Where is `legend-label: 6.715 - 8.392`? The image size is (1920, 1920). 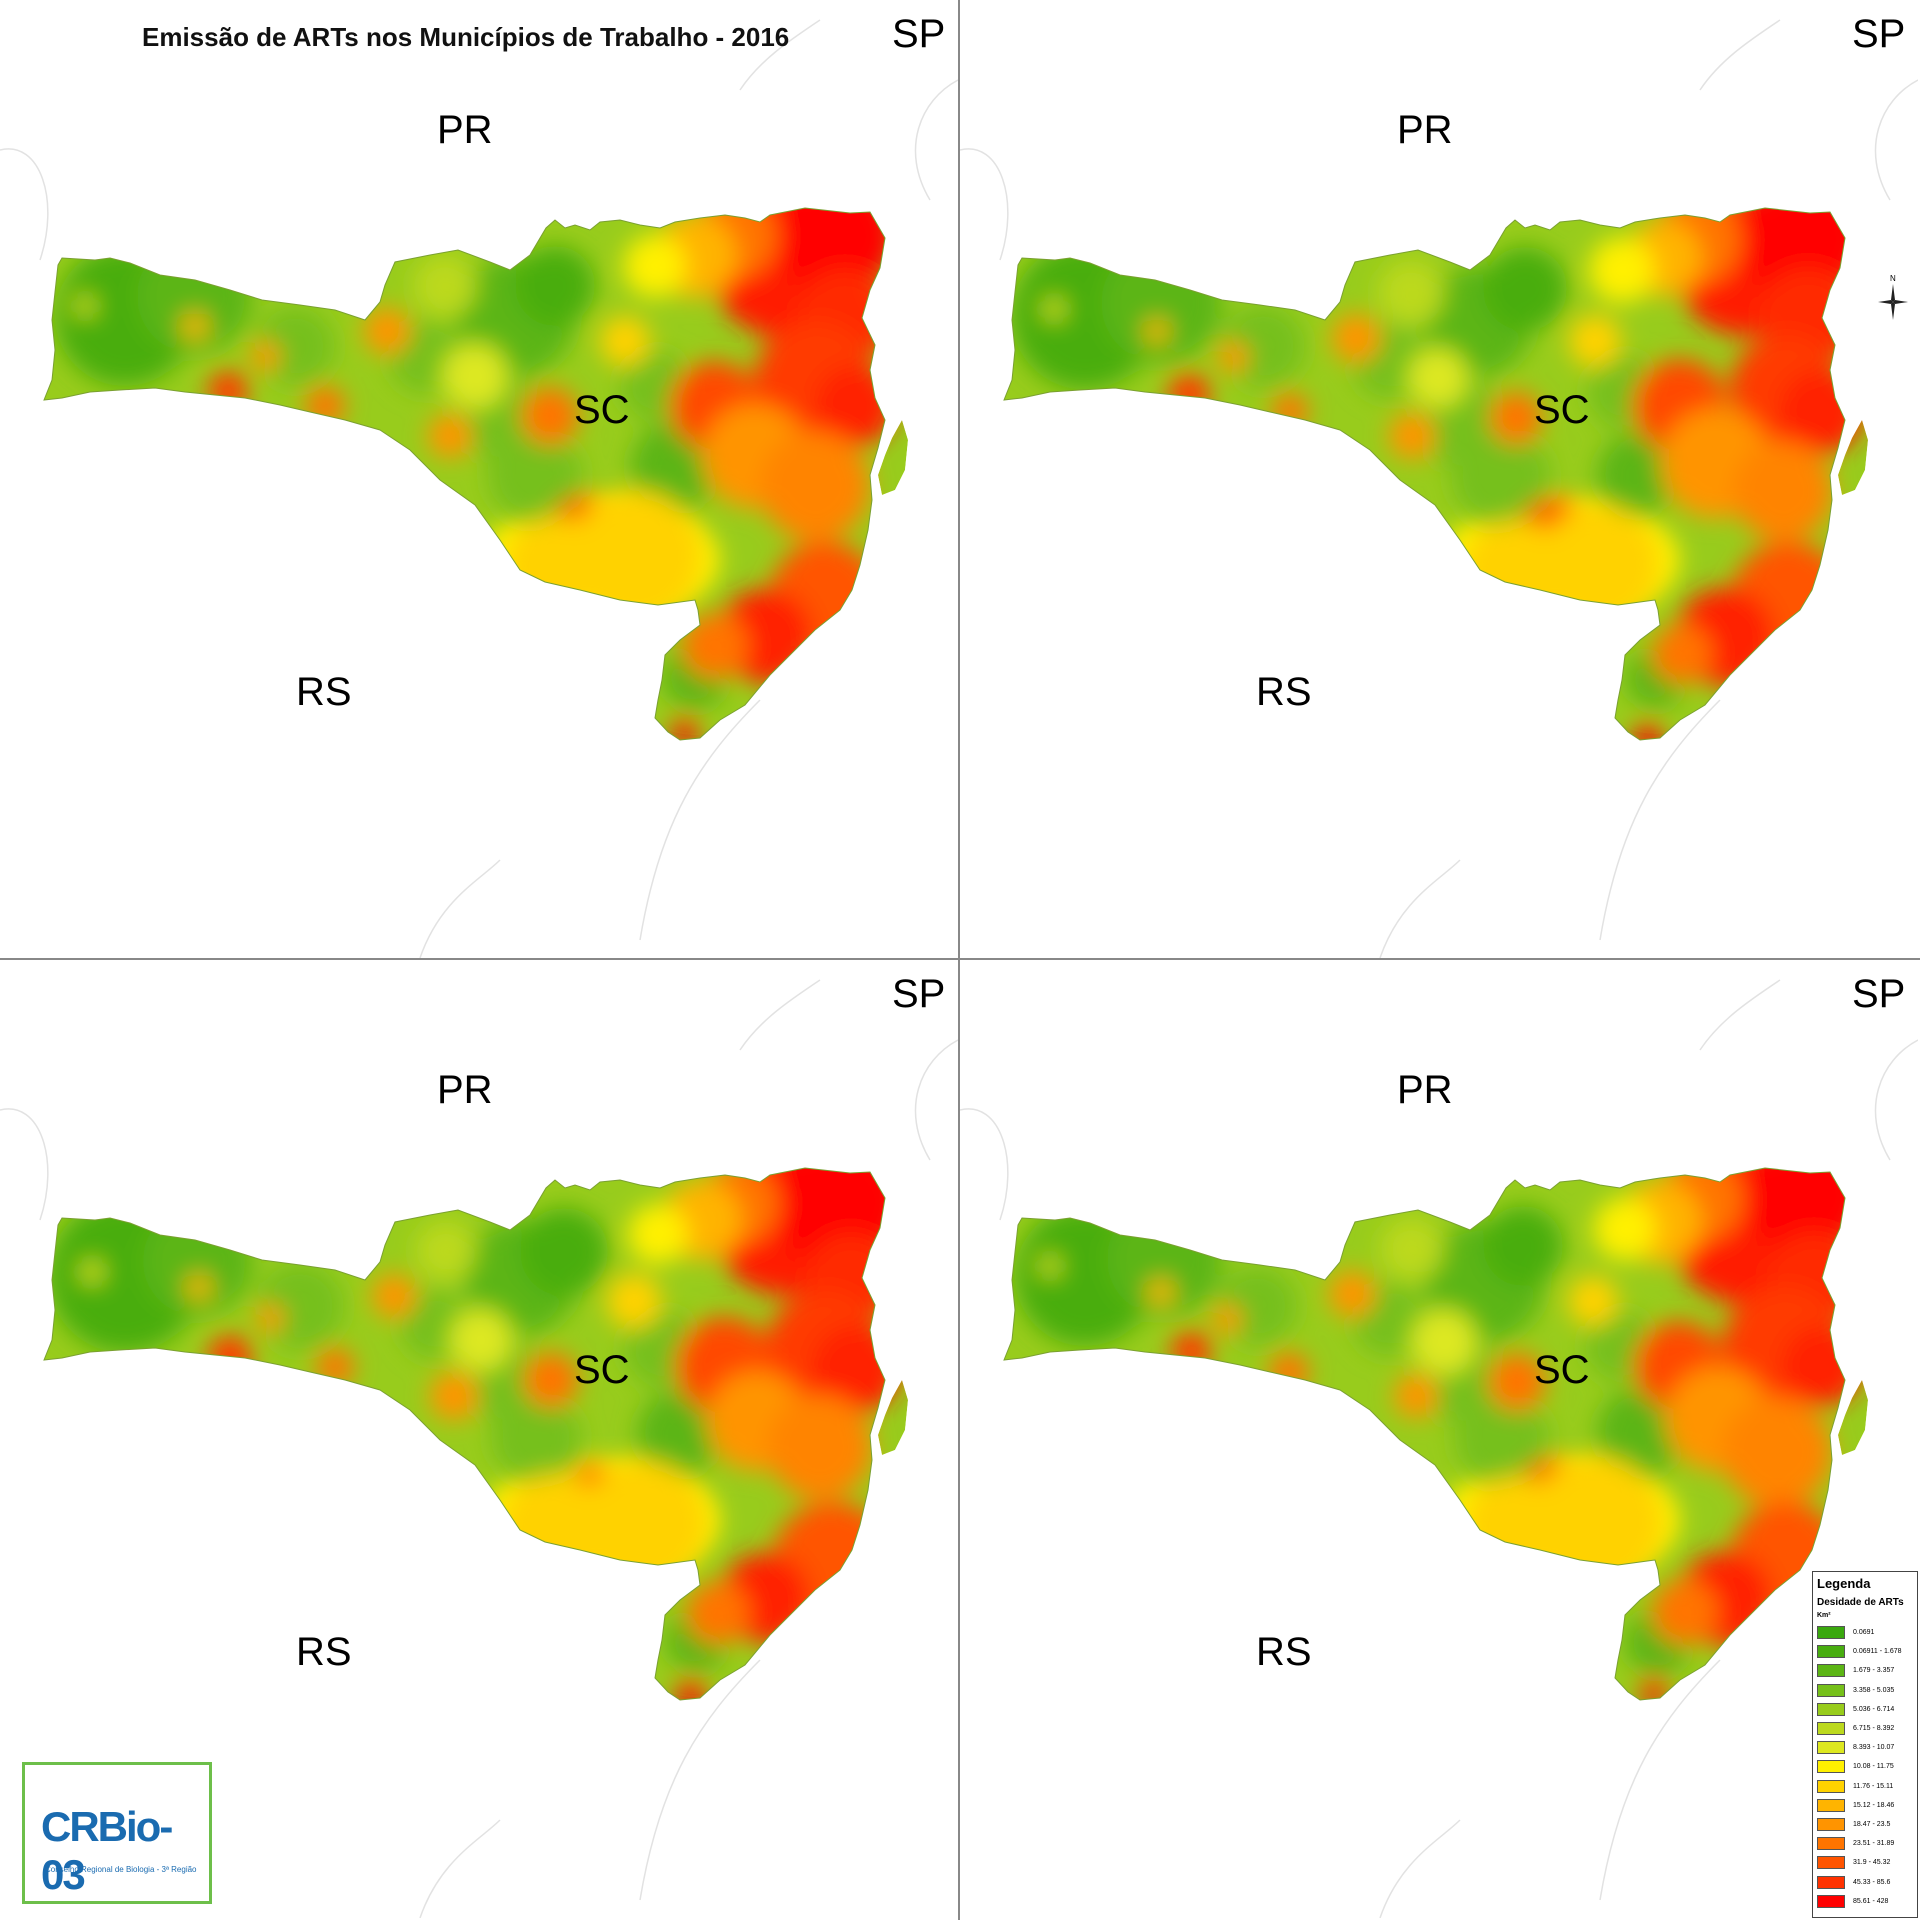
legend-label: 6.715 - 8.392 is located at coordinates (1874, 1729).